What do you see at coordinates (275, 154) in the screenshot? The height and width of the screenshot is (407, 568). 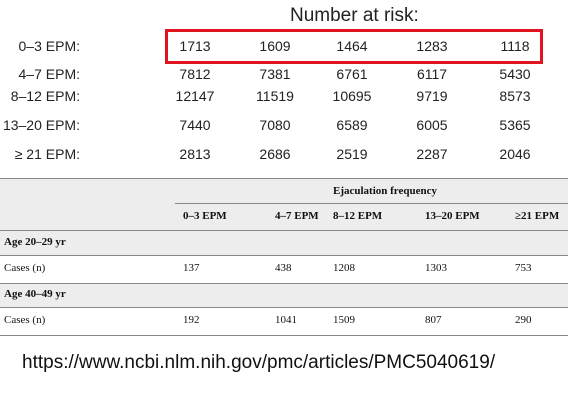 I see `cell-value: 2686` at bounding box center [275, 154].